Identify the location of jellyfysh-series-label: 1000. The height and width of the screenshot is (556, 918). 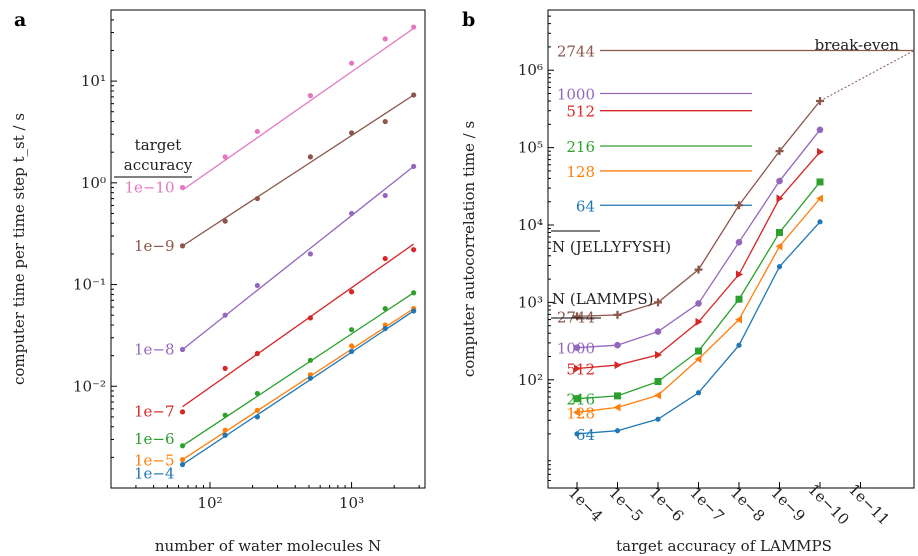
(576, 95).